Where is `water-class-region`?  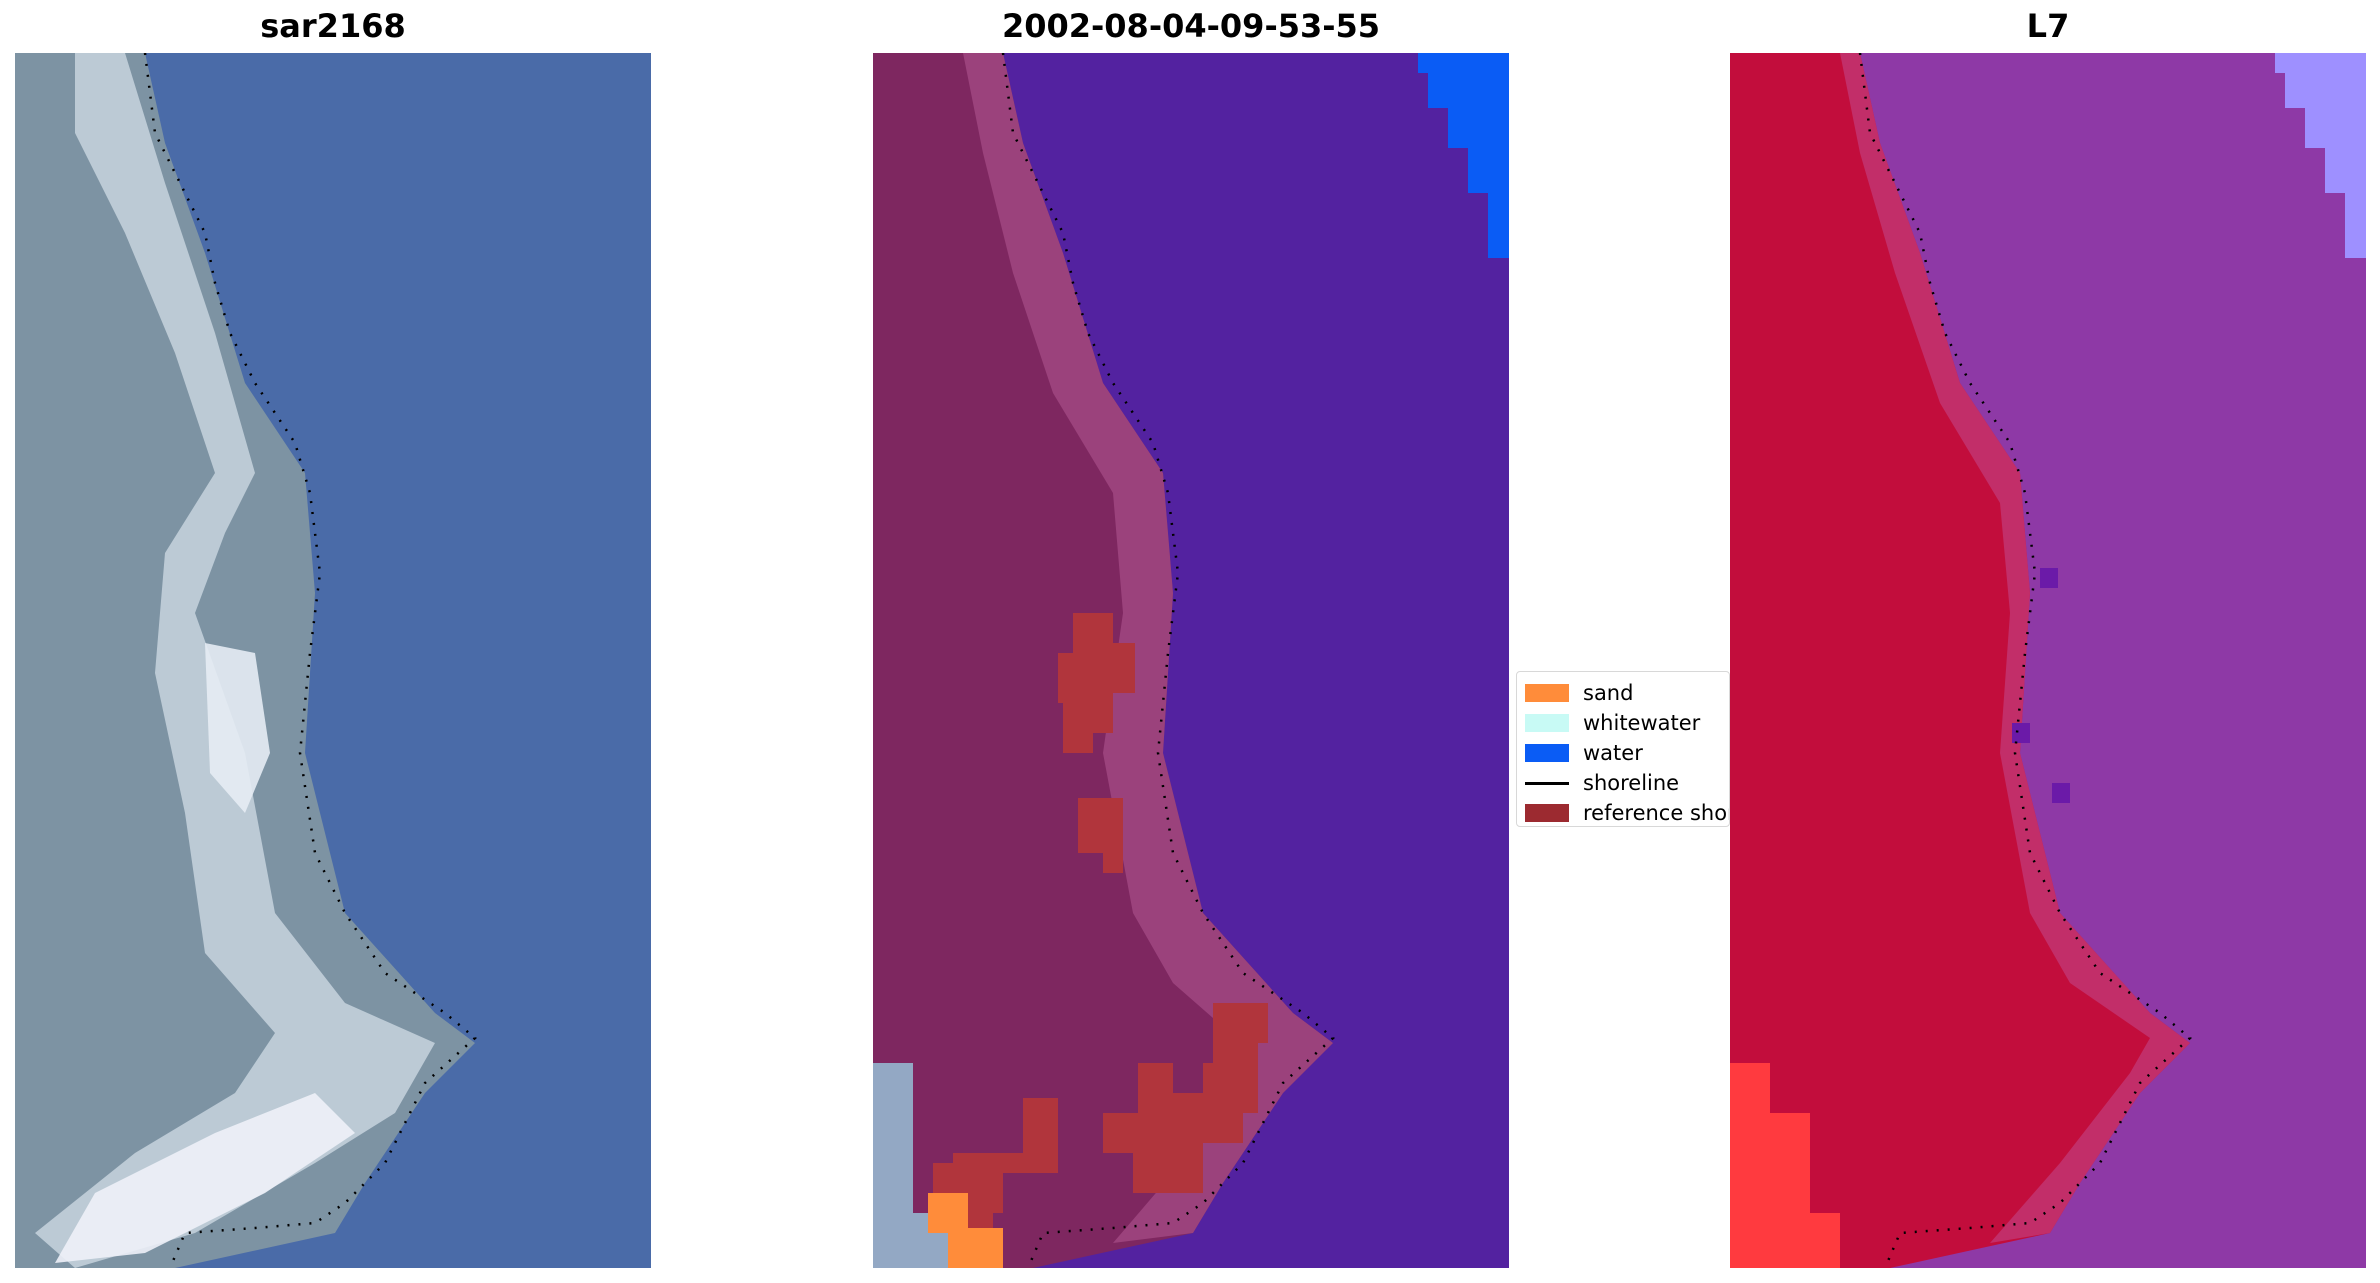 water-class-region is located at coordinates (1463, 155).